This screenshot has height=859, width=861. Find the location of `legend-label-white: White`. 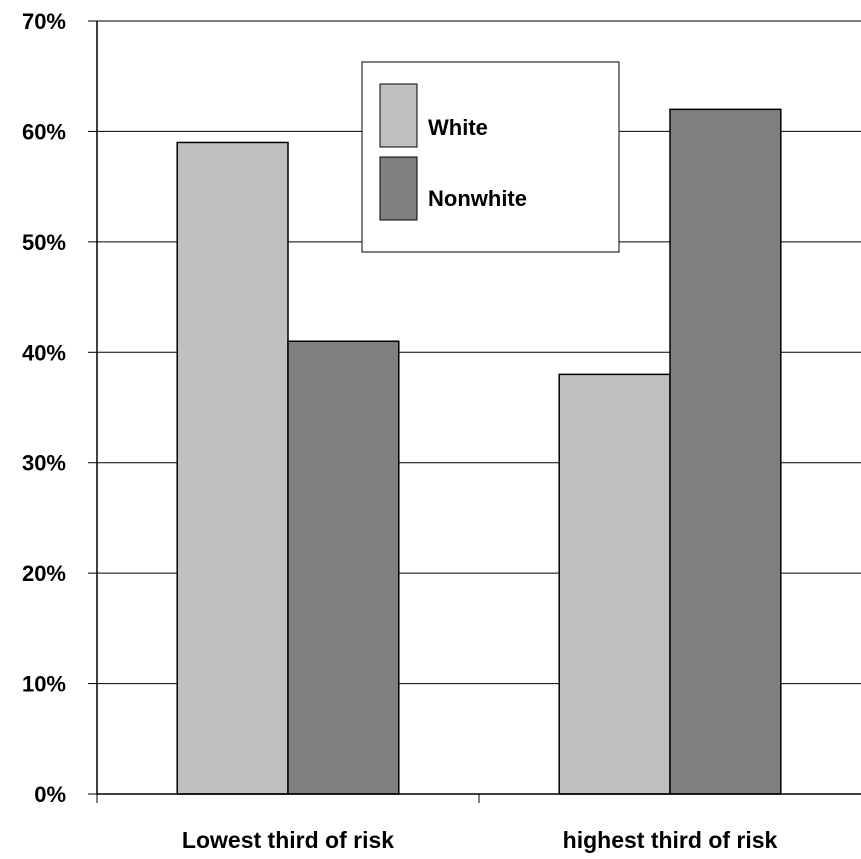

legend-label-white: White is located at coordinates (458, 127).